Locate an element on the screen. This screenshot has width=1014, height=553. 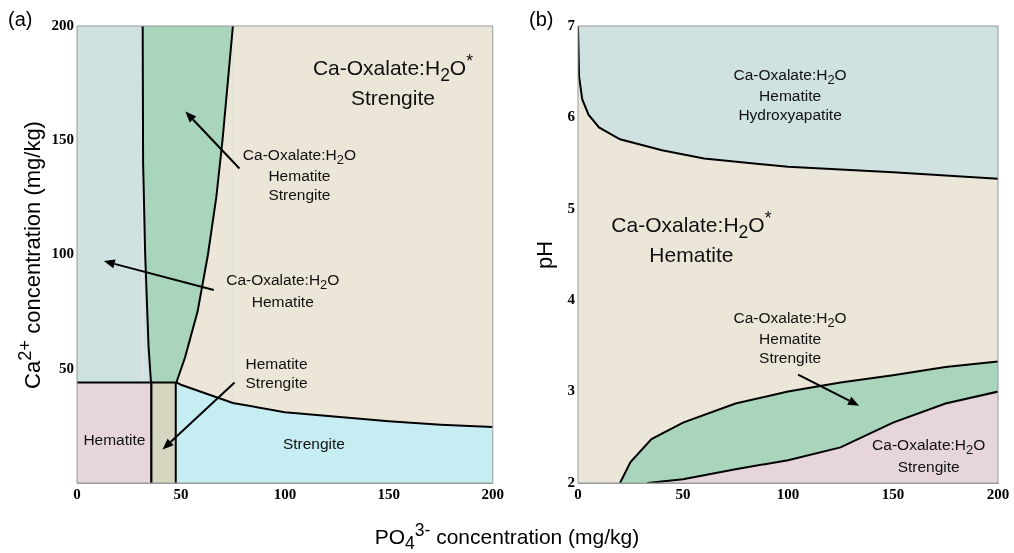
chart-title: (a) is located at coordinates (20, 19).